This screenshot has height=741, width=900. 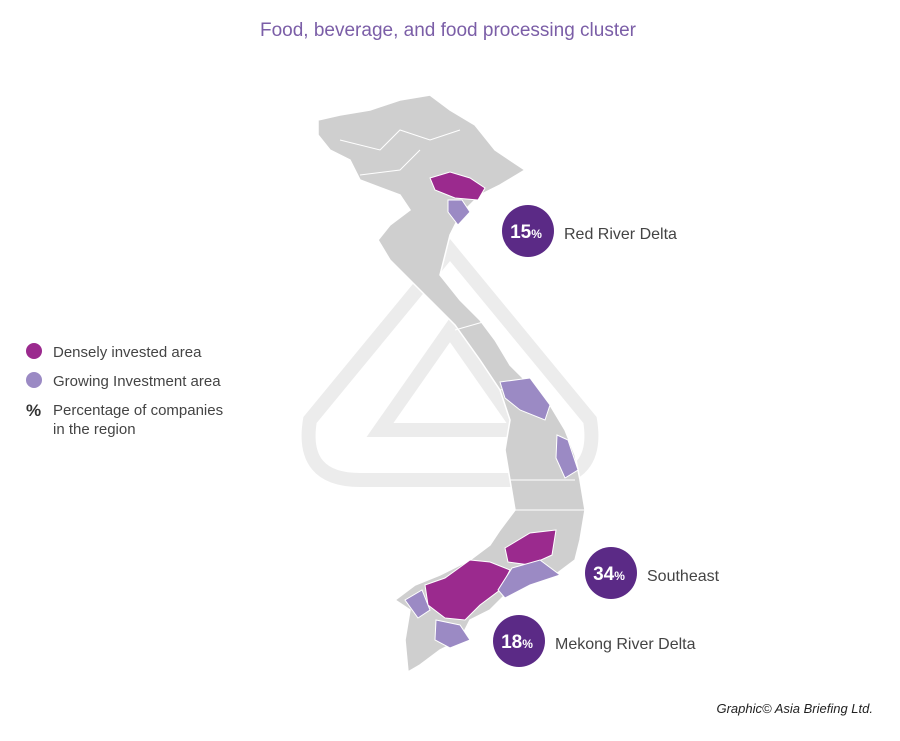 What do you see at coordinates (138, 410) in the screenshot?
I see `legend-label: Percentage of companies` at bounding box center [138, 410].